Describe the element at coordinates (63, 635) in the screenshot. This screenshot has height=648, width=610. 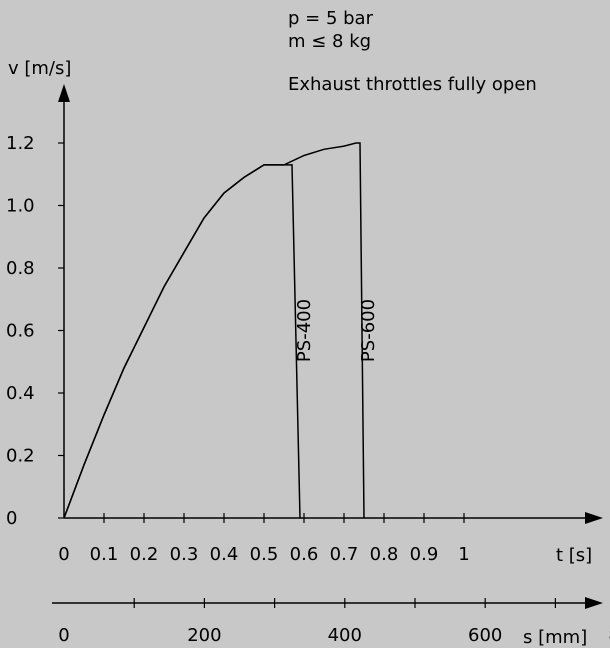
I see `x2-tick-label: 0` at that location.